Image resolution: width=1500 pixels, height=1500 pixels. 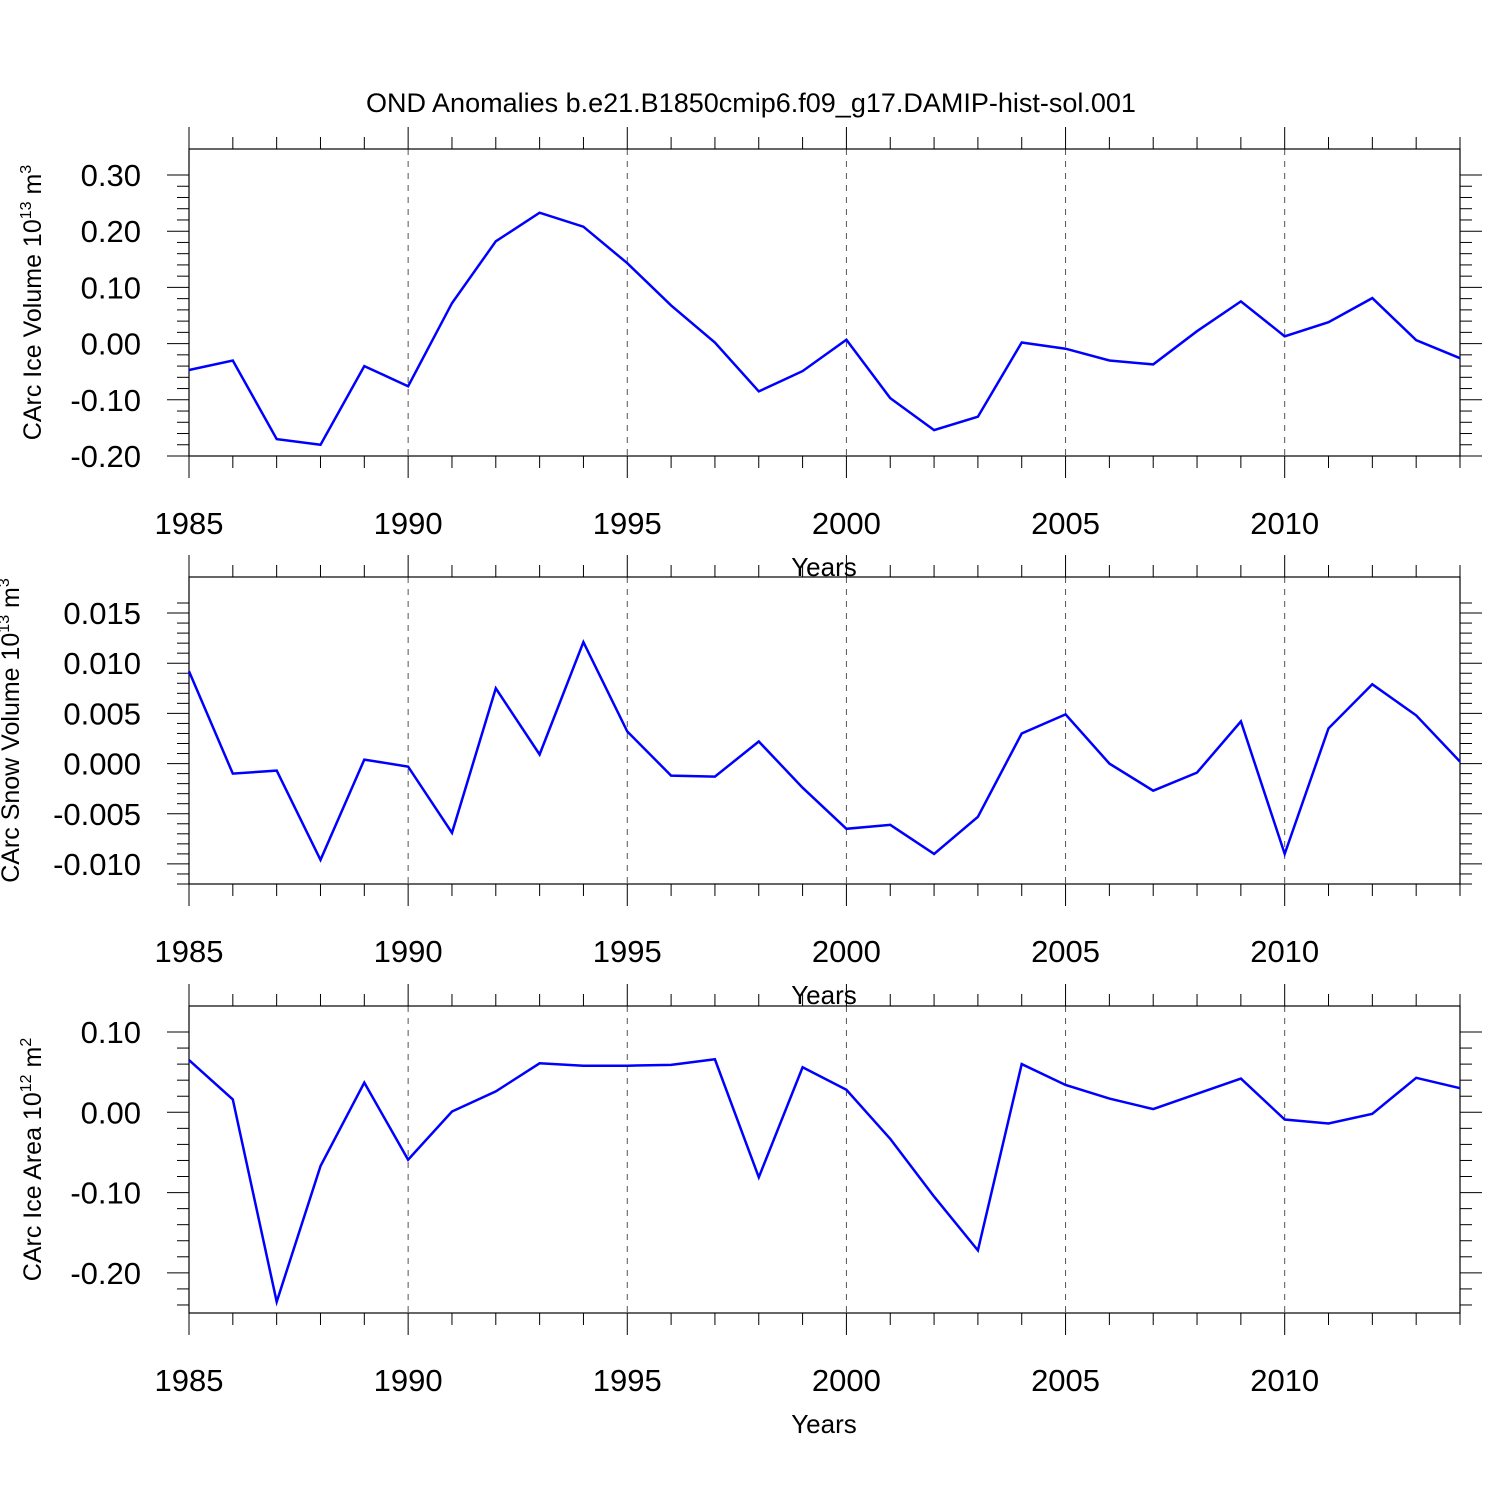 What do you see at coordinates (408, 1380) in the screenshot?
I see `ice-area-xtick-label-1990: 1990` at bounding box center [408, 1380].